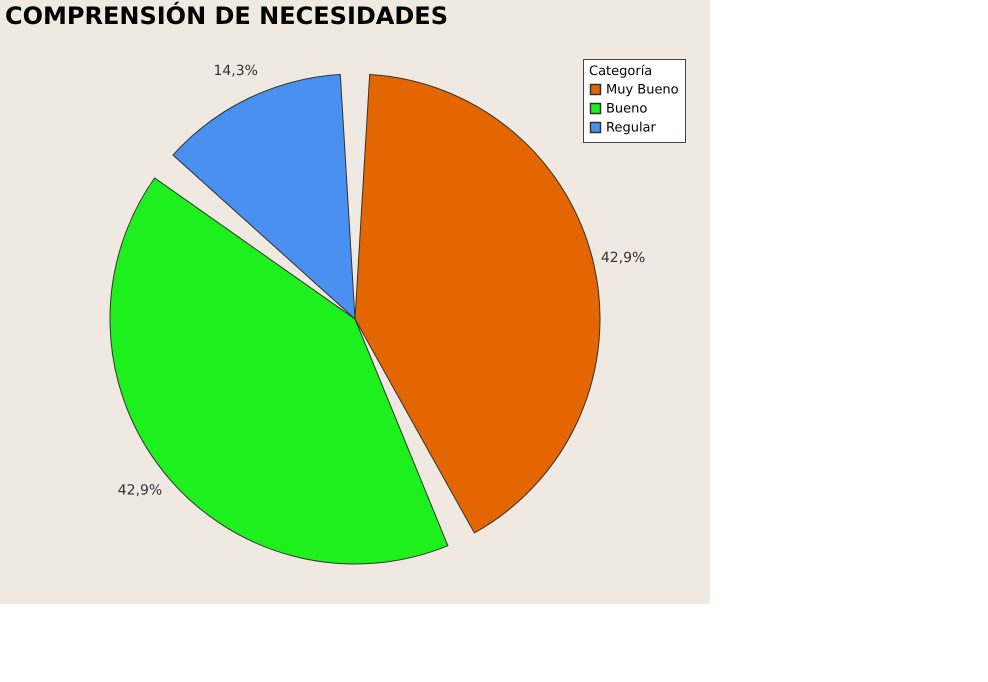 The height and width of the screenshot is (682, 988). What do you see at coordinates (226, 15) in the screenshot?
I see `chart-title: COMPRENSIÓN DE NECESIDADES` at bounding box center [226, 15].